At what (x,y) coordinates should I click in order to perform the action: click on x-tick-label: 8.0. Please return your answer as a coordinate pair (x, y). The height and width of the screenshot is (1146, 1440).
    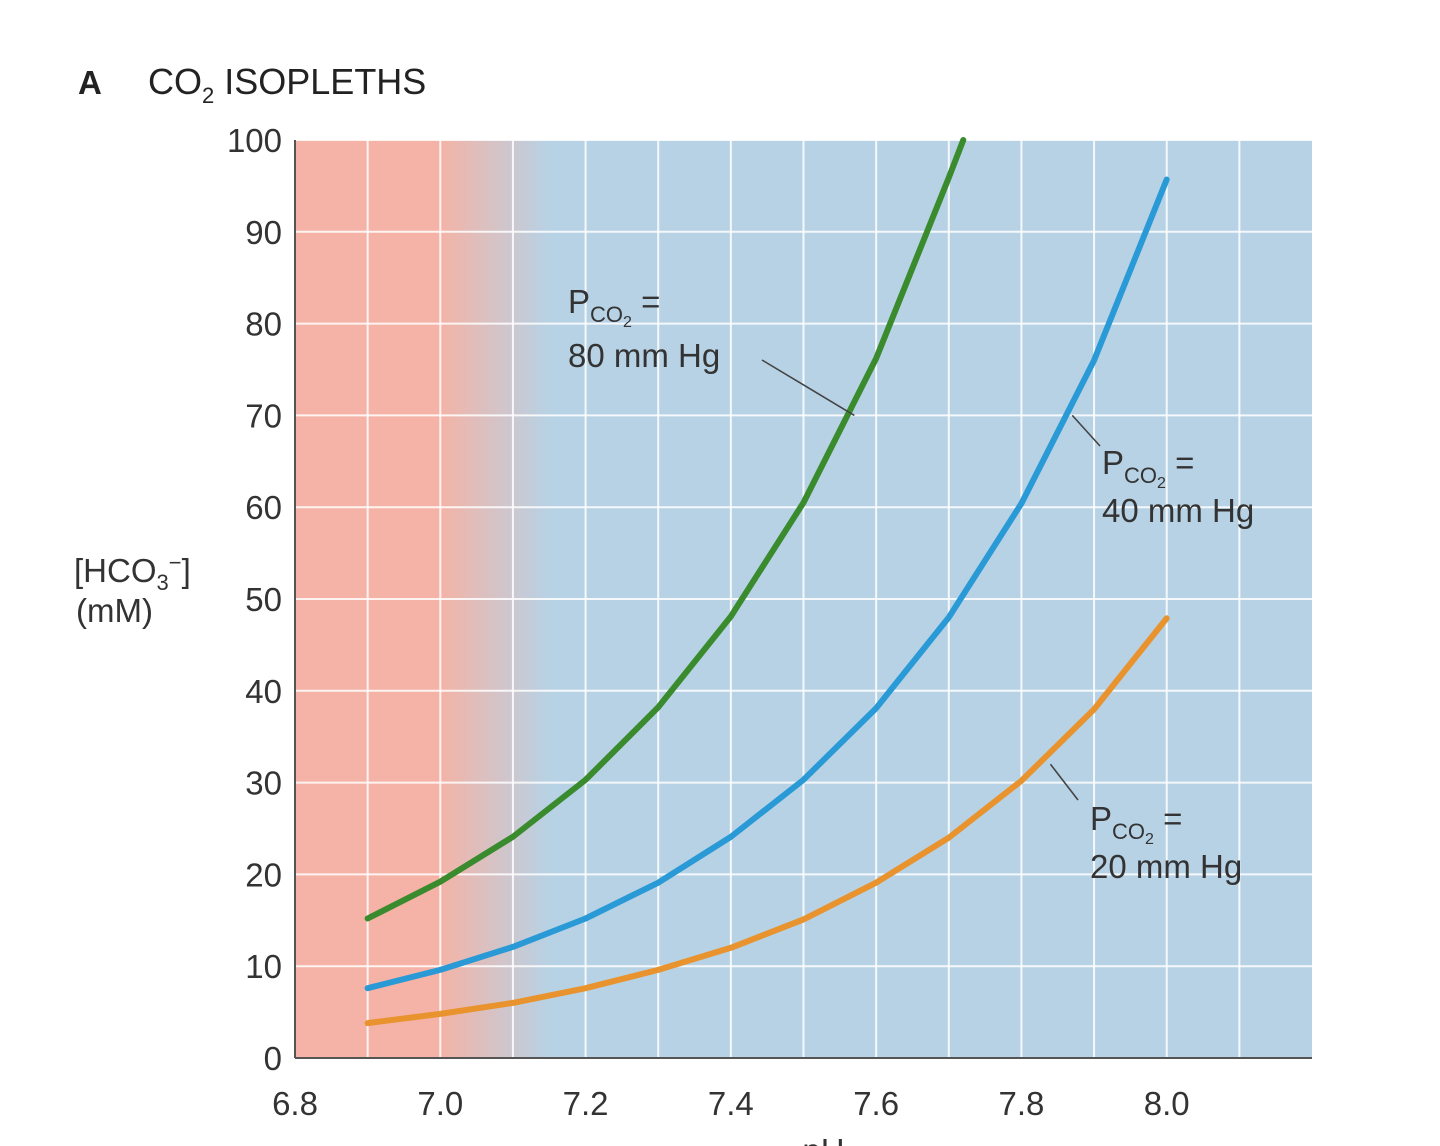
    Looking at the image, I should click on (1167, 1103).